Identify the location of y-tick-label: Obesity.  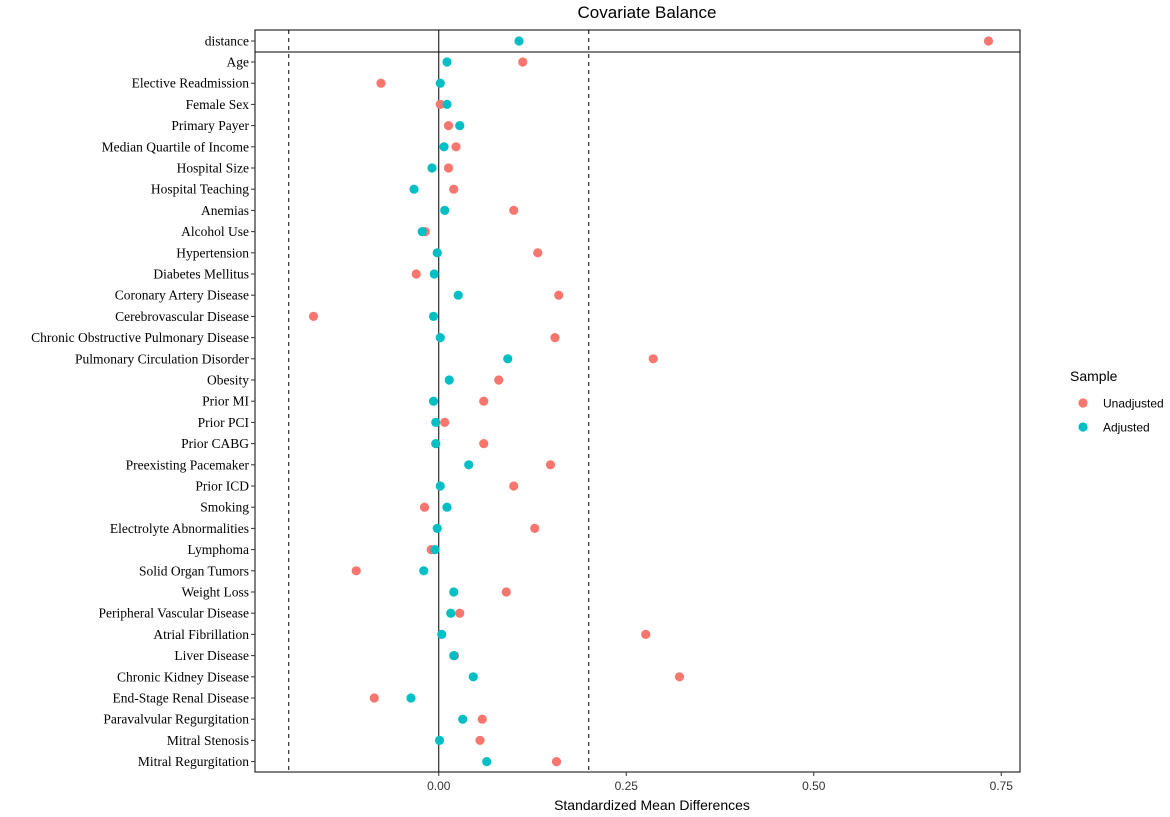
(228, 380).